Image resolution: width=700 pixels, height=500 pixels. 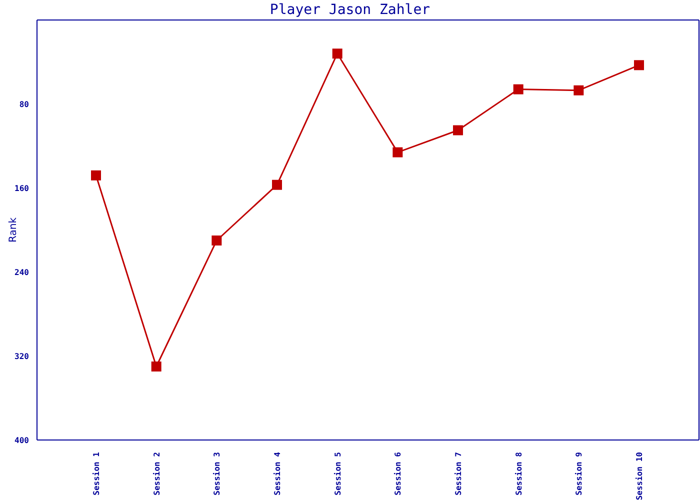 I want to click on x-tick-label: Session 8, so click(x=519, y=474).